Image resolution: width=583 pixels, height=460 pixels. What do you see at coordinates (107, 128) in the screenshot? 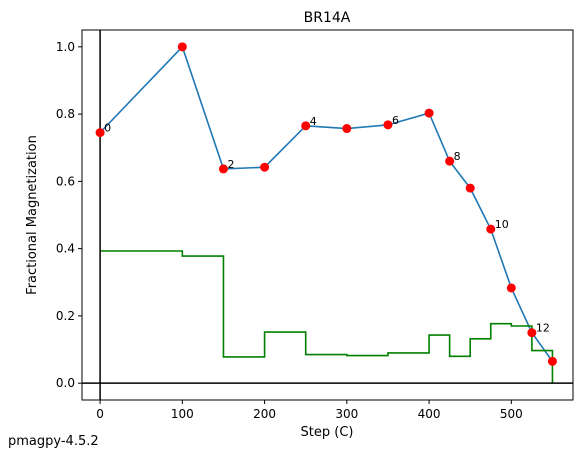
I see `point-label: 0` at bounding box center [107, 128].